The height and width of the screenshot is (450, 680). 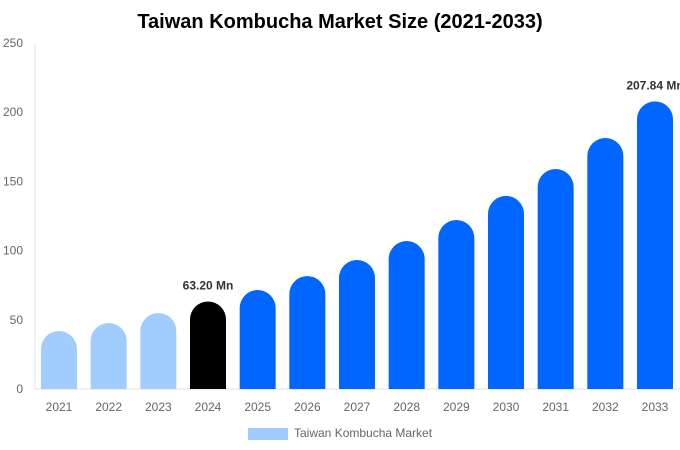 What do you see at coordinates (307, 407) in the screenshot?
I see `x-tick-label: 2026` at bounding box center [307, 407].